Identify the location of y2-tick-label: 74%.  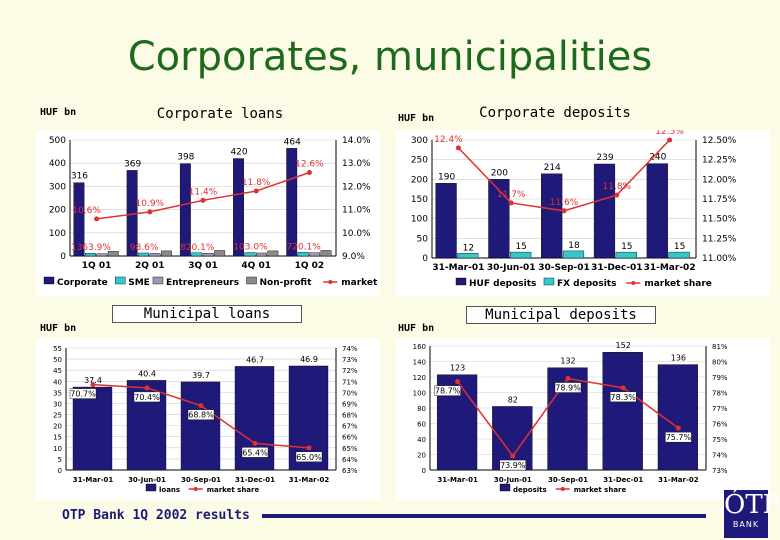
(350, 349).